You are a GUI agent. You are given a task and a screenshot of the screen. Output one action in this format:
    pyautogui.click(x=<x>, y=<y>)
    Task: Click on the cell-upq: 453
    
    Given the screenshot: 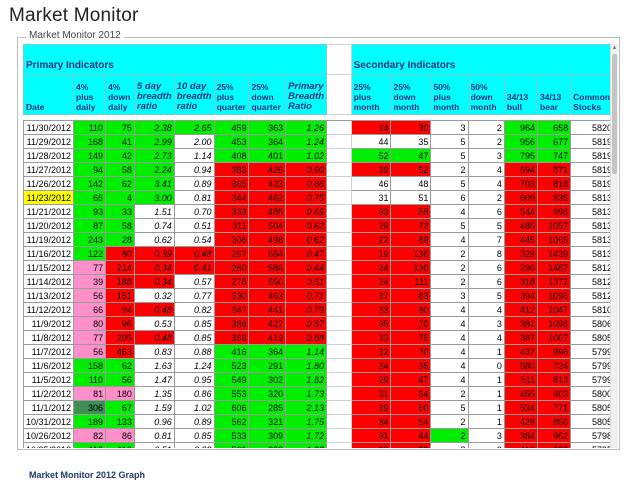 What is the action you would take?
    pyautogui.click(x=231, y=141)
    